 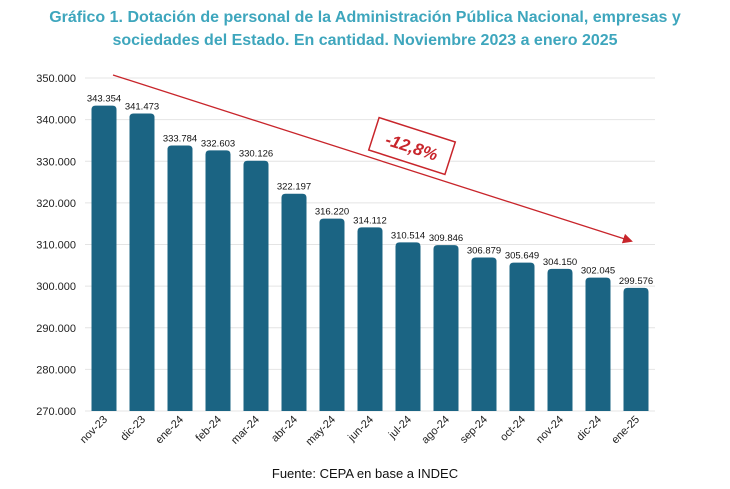 I want to click on value-label: 330.126, so click(x=256, y=154).